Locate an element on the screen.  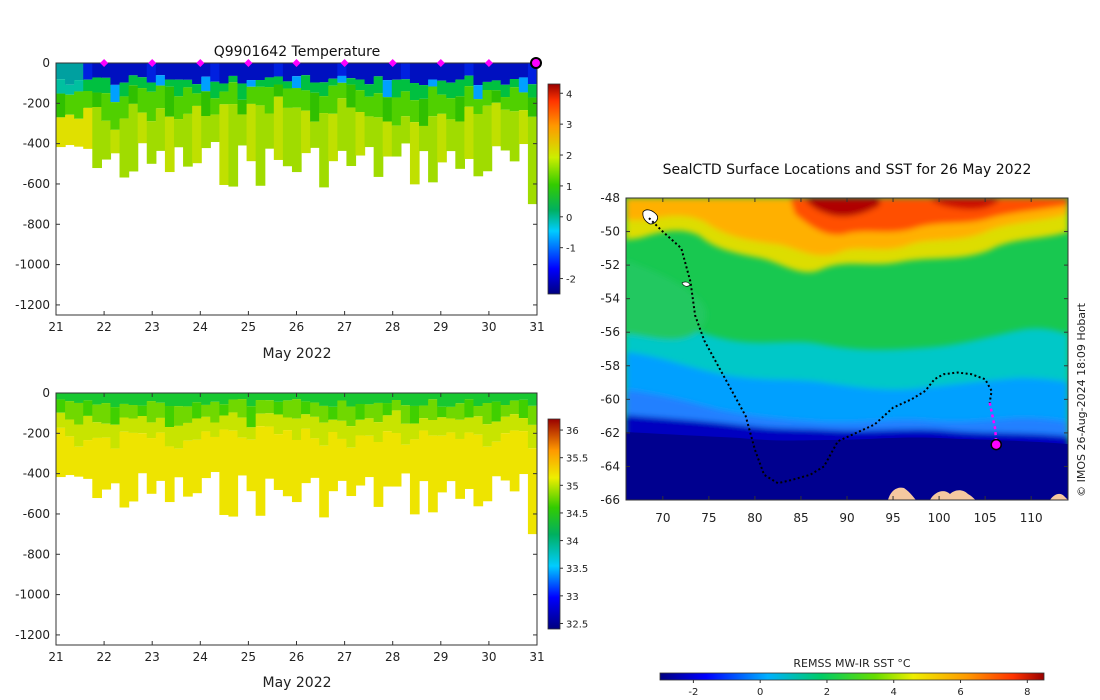
colorbar-tick-label: 8 is located at coordinates (1027, 692).